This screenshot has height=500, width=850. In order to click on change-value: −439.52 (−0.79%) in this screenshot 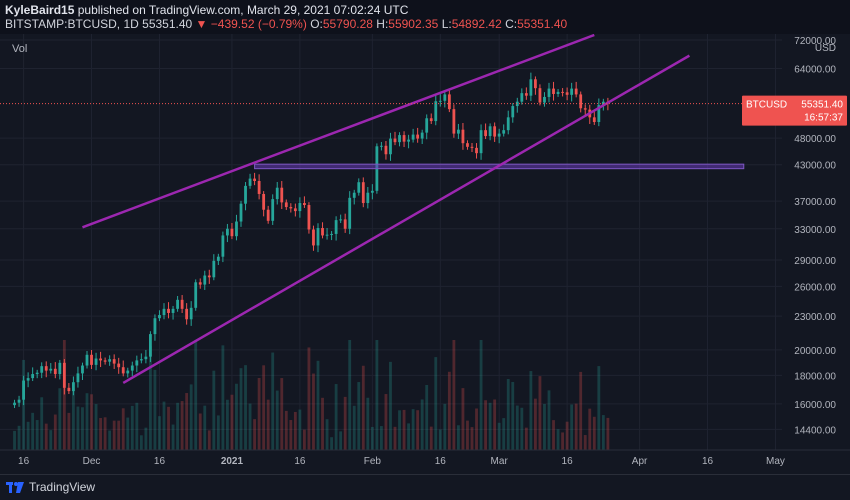, I will do `click(258, 24)`.